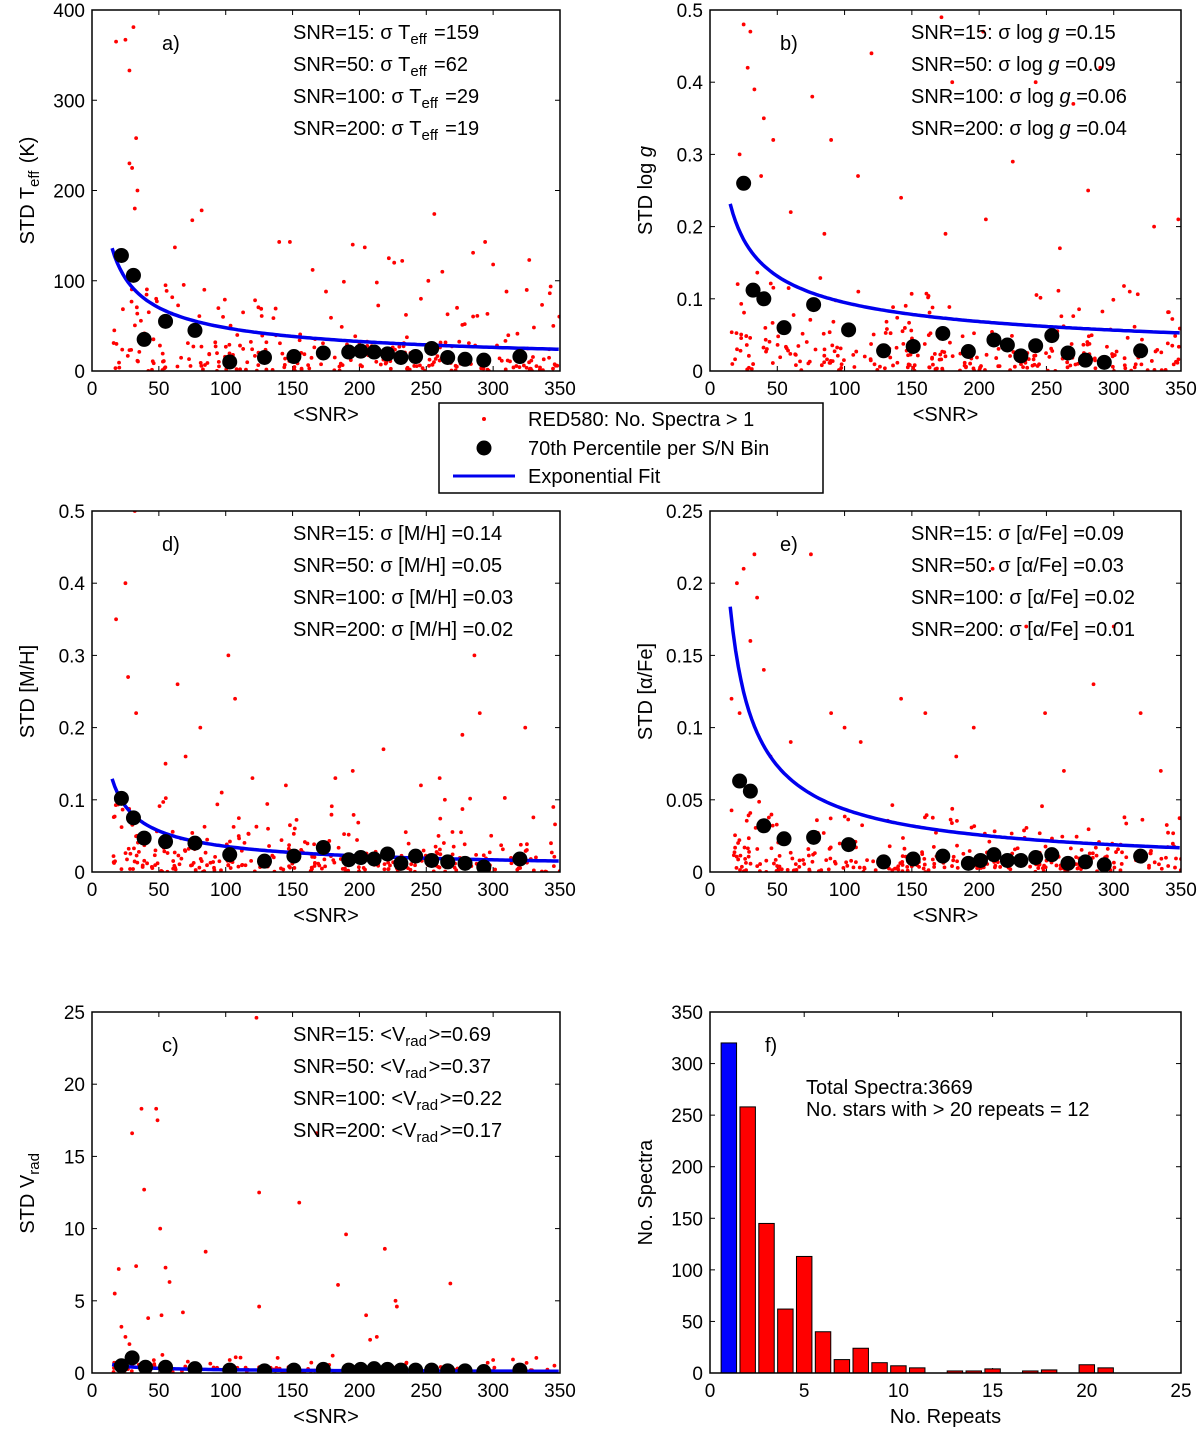  What do you see at coordinates (418, 71) in the screenshot?
I see `annotation-a-subscript: eff` at bounding box center [418, 71].